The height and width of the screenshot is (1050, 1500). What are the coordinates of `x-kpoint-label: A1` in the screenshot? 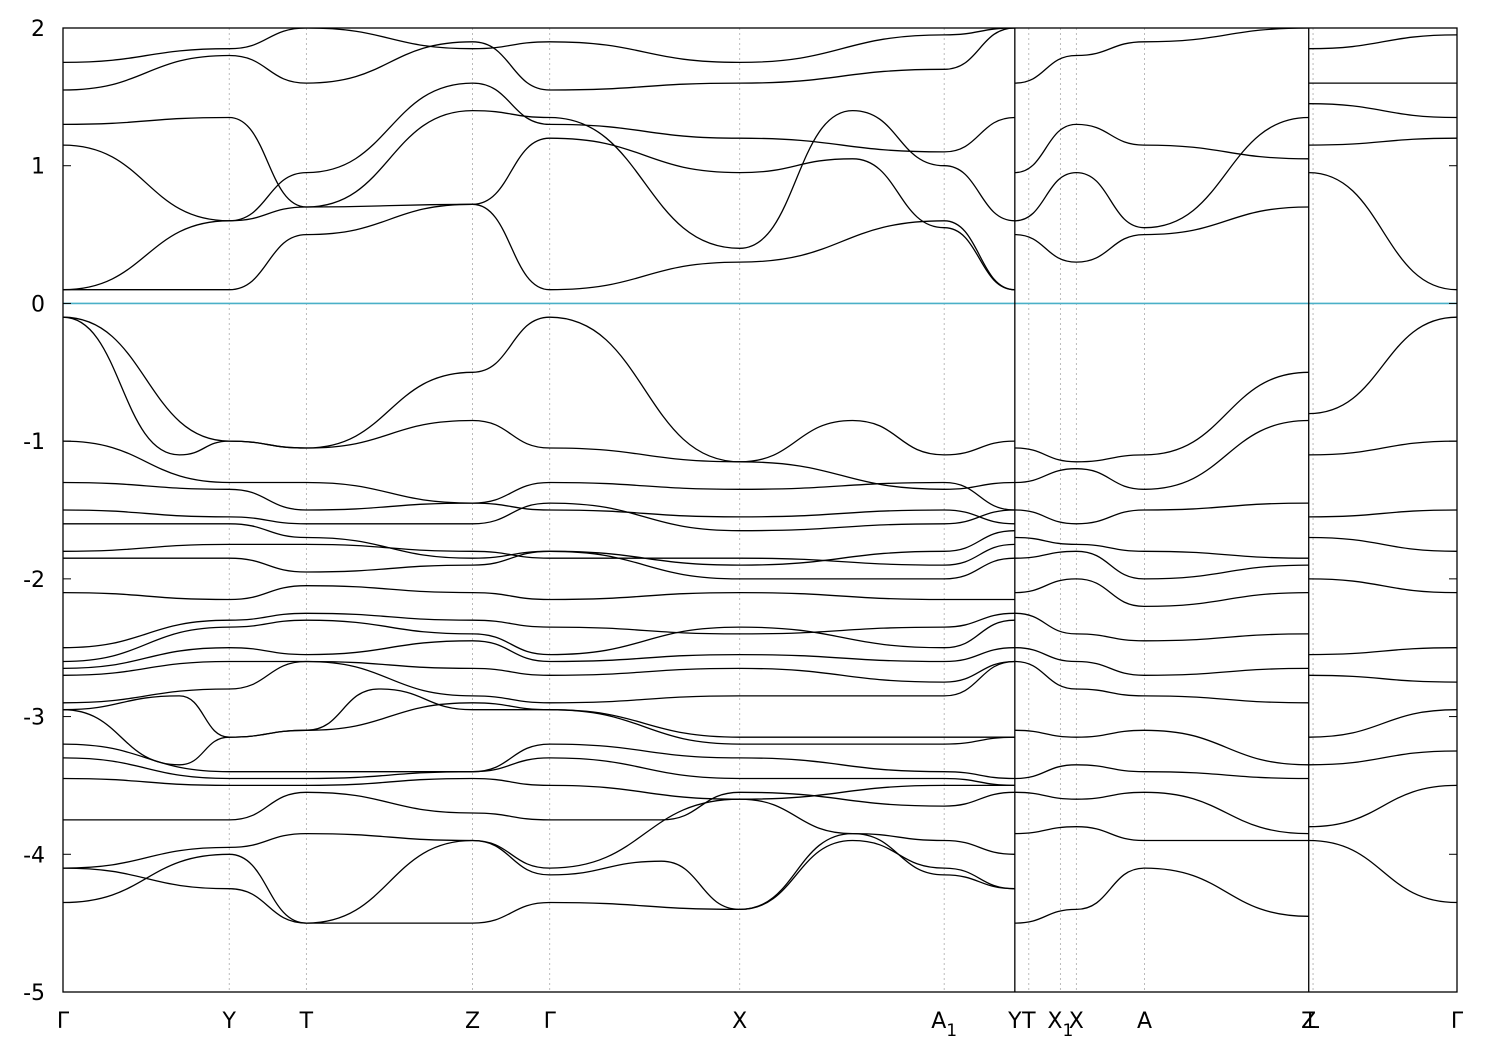 It's located at (944, 1025).